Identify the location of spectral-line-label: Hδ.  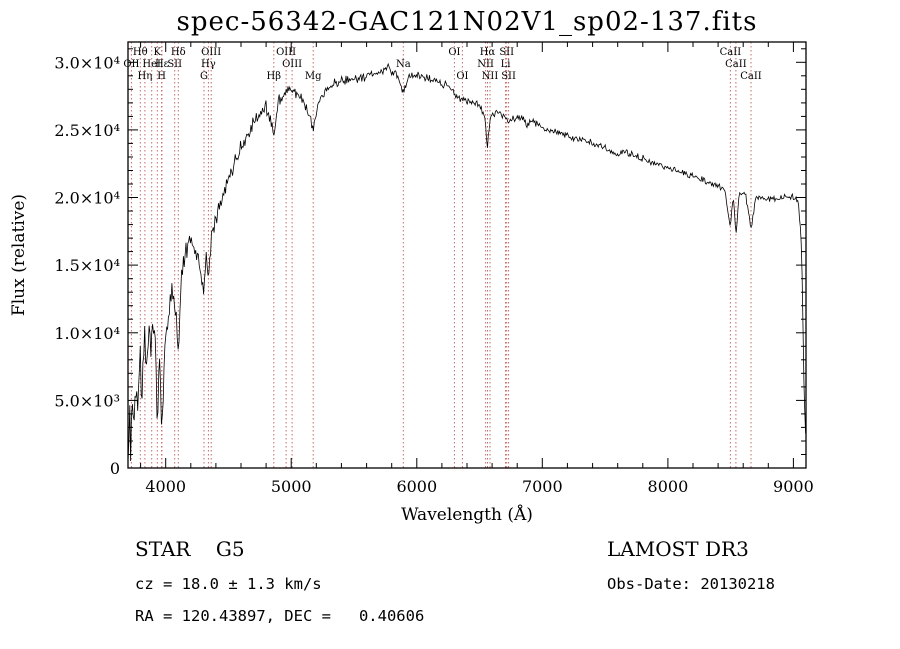
(178, 52).